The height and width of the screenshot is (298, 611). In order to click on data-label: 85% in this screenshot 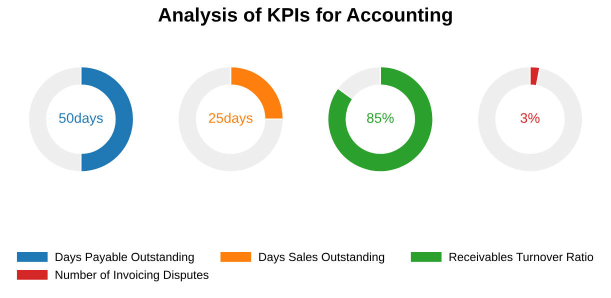, I will do `click(380, 118)`.